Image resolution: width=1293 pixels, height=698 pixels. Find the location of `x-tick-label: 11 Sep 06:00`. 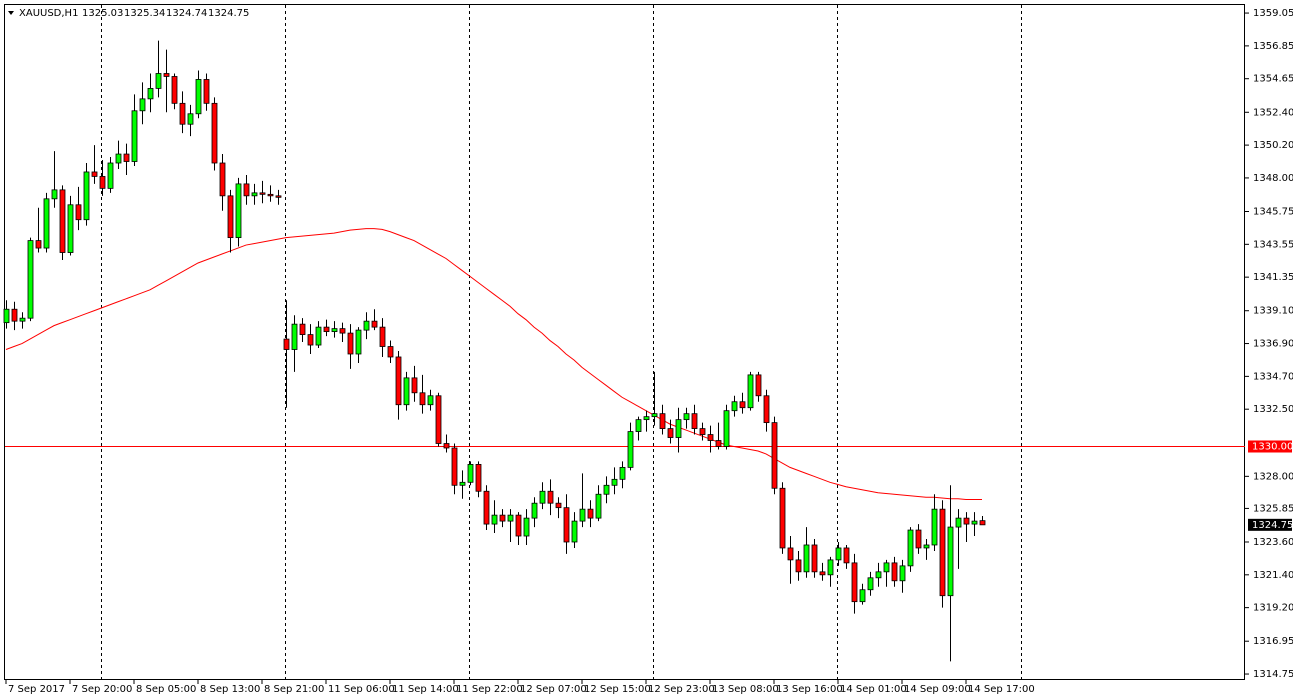

x-tick-label: 11 Sep 06:00 is located at coordinates (361, 689).